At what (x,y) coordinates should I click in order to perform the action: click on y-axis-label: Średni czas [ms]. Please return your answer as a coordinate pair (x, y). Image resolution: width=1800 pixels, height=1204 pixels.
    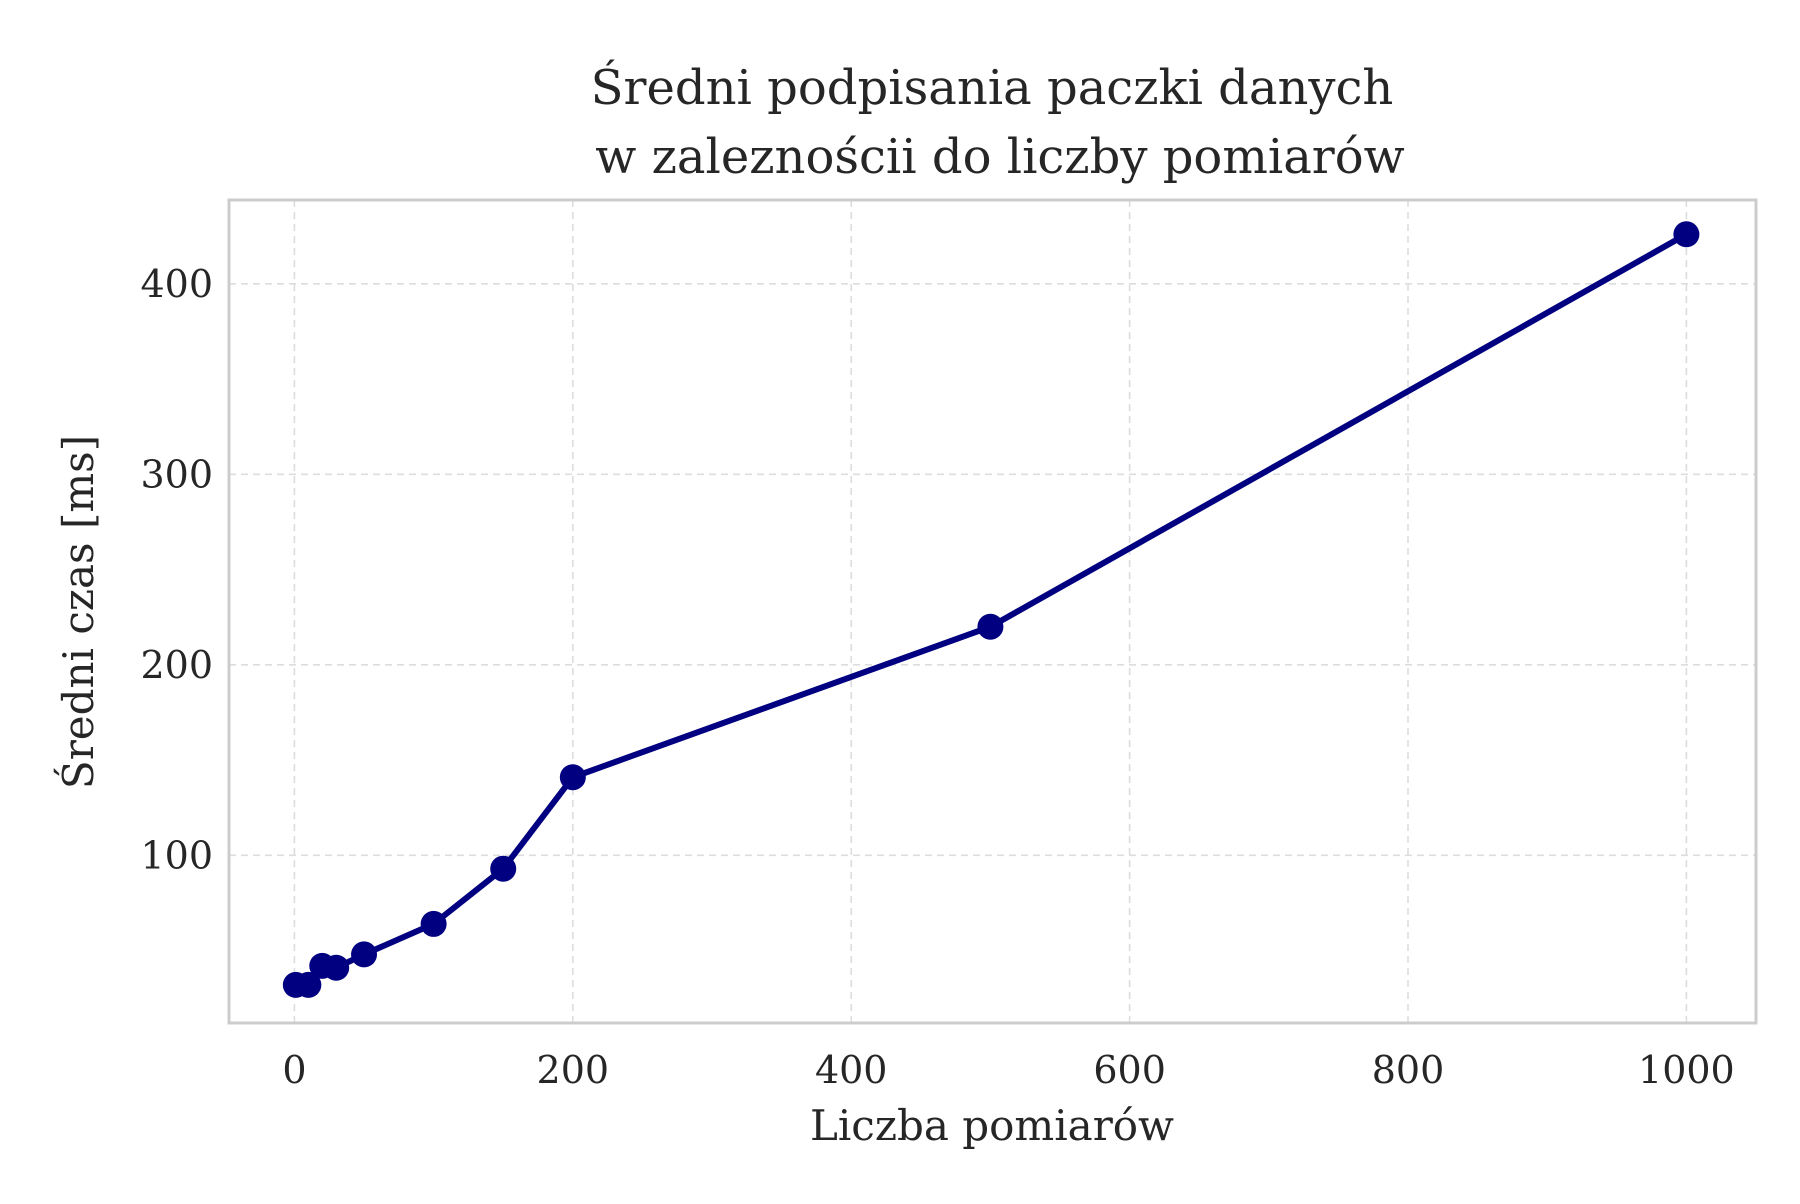
    Looking at the image, I should click on (78, 612).